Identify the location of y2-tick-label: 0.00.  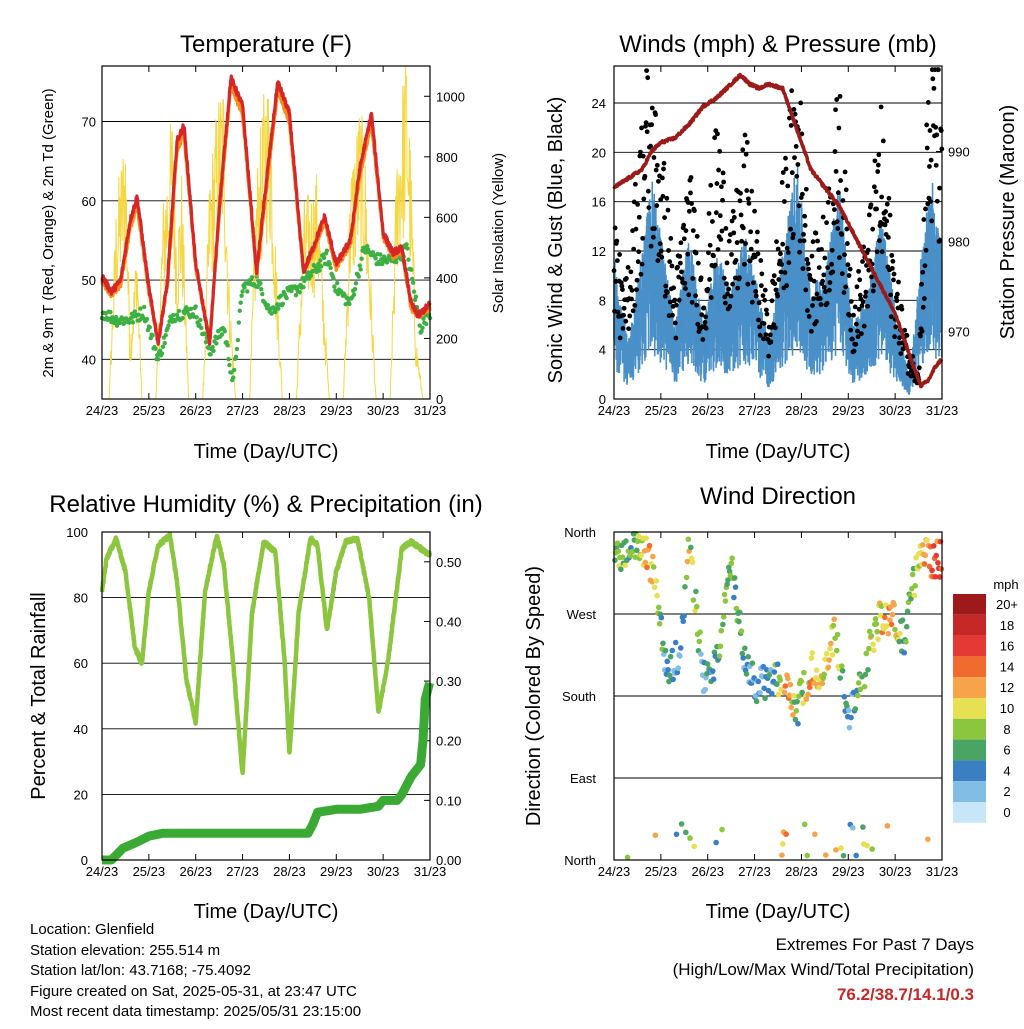
(448, 860).